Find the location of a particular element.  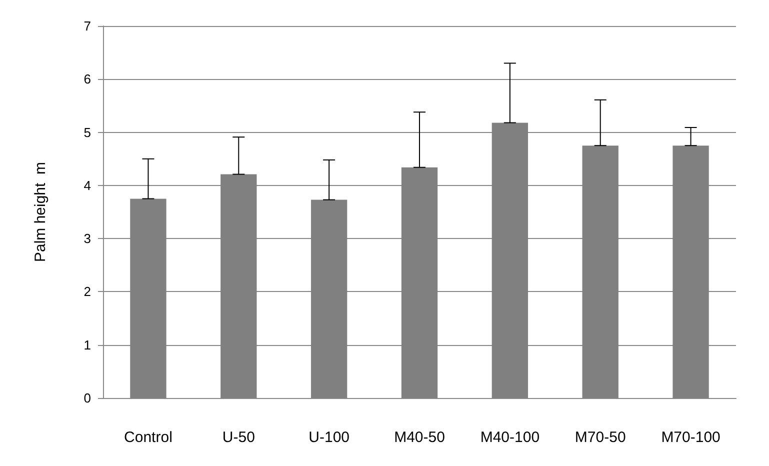

x-tick-label: M40-100 is located at coordinates (510, 437).